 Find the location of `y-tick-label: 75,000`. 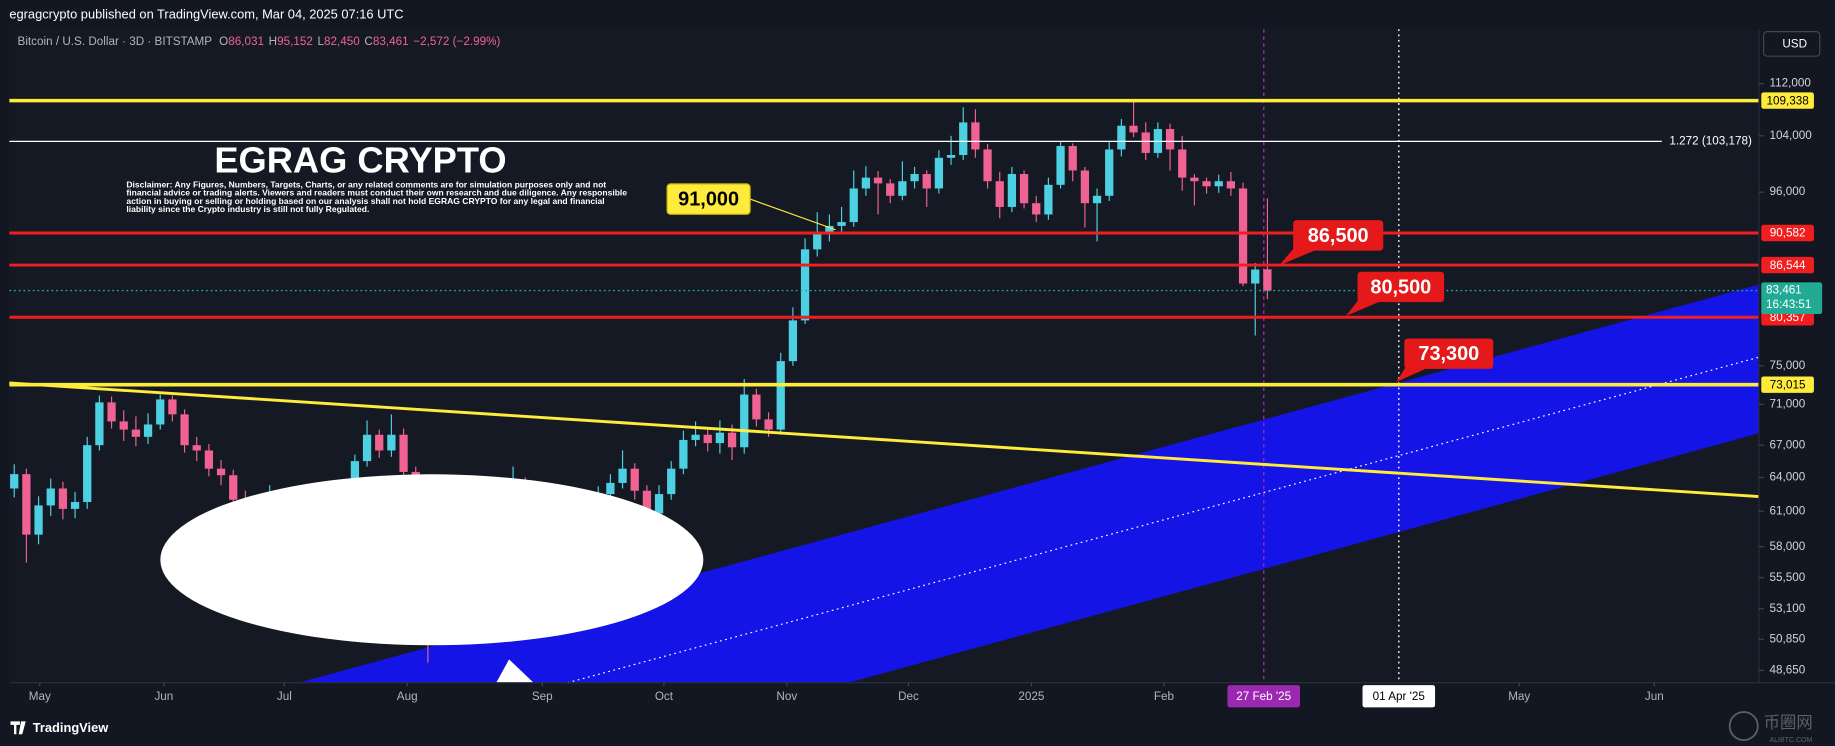

y-tick-label: 75,000 is located at coordinates (1787, 365).